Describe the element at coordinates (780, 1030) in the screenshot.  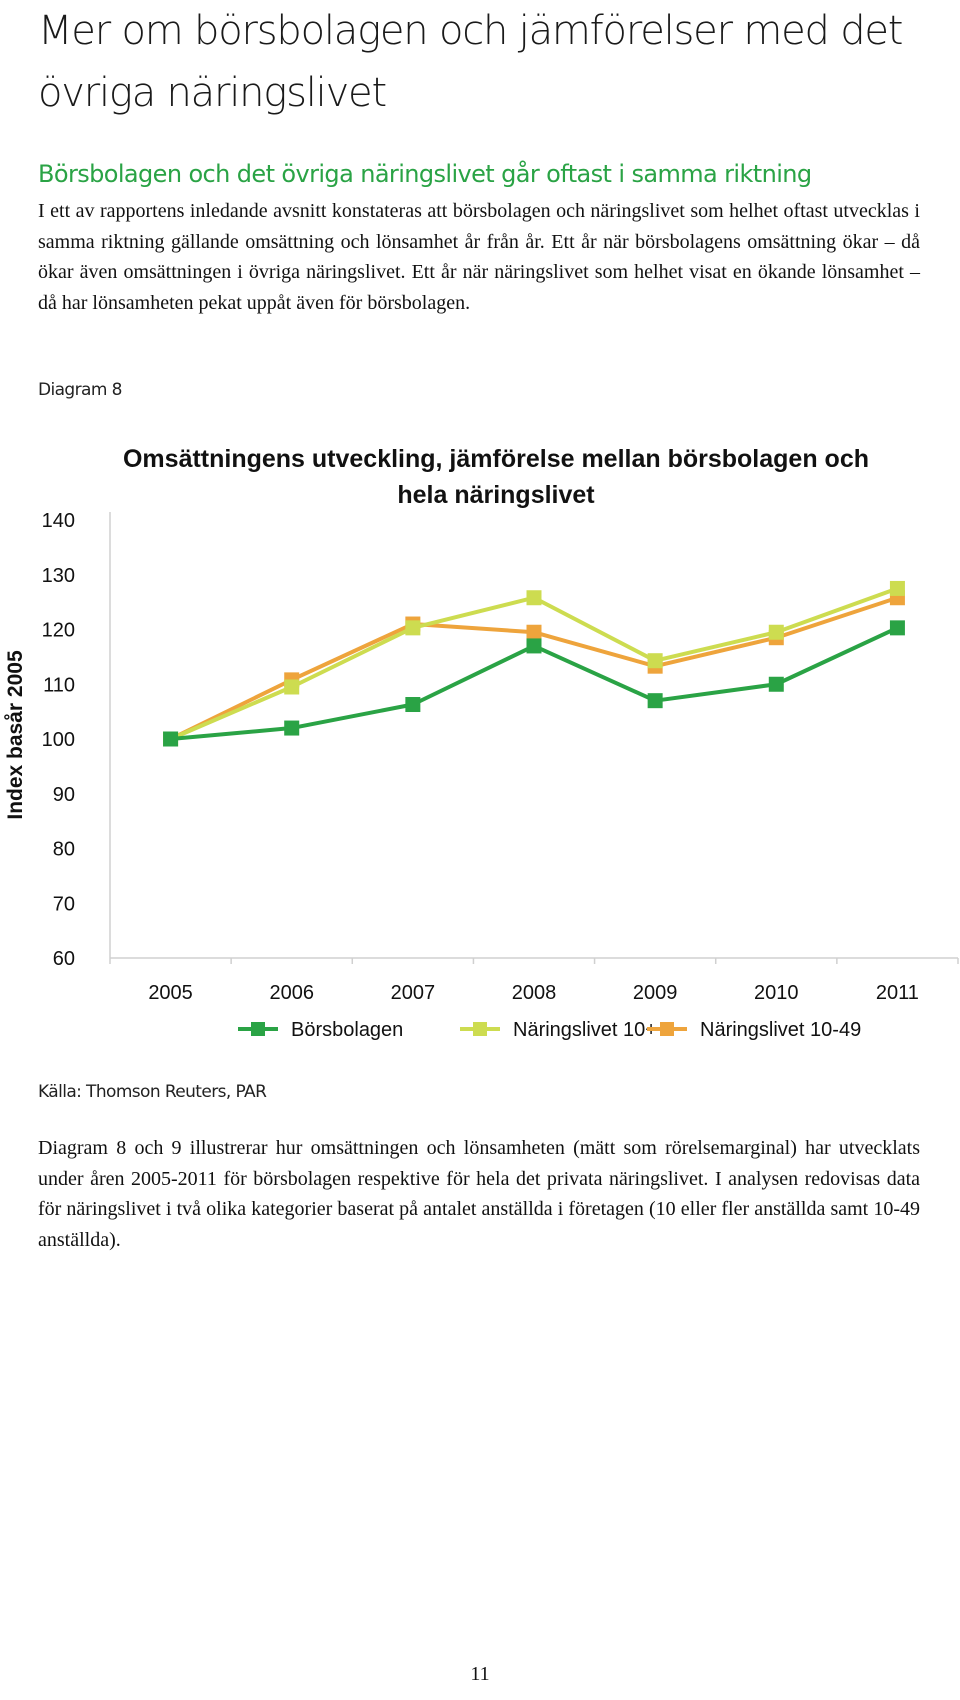
I see `legend-label: Näringslivet 10-49` at that location.